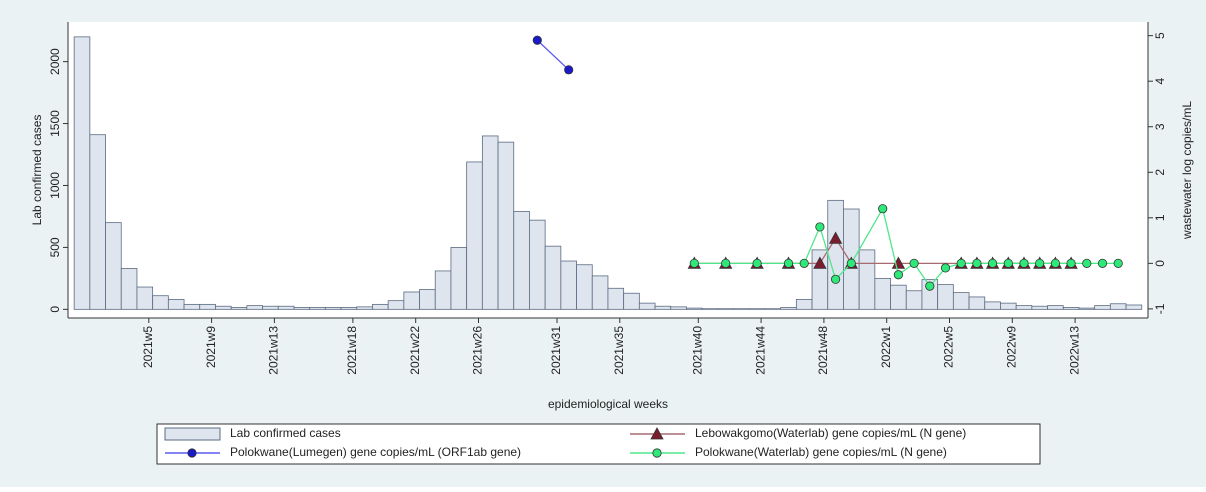 The height and width of the screenshot is (492, 1206). Describe the element at coordinates (823, 350) in the screenshot. I see `x-tick-label: 2021w48` at that location.